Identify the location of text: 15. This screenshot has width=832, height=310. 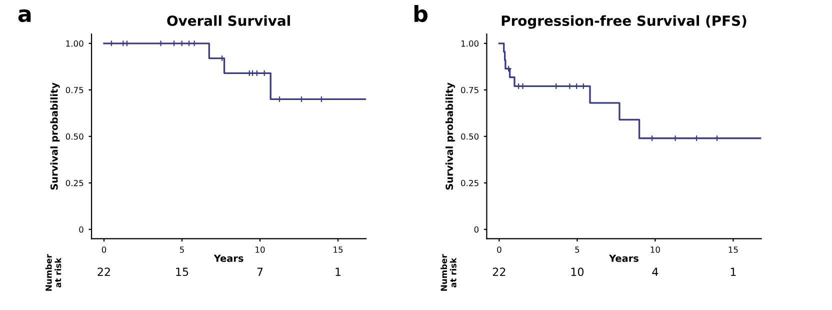
(182, 272).